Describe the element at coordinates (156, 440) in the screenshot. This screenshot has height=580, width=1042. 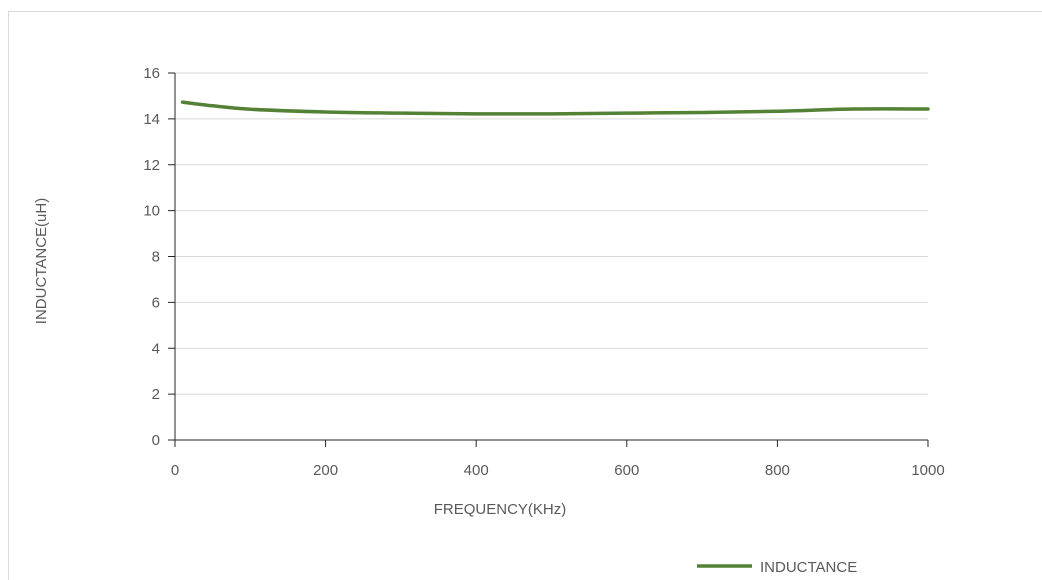
I see `y-tick-label-0: 0` at that location.